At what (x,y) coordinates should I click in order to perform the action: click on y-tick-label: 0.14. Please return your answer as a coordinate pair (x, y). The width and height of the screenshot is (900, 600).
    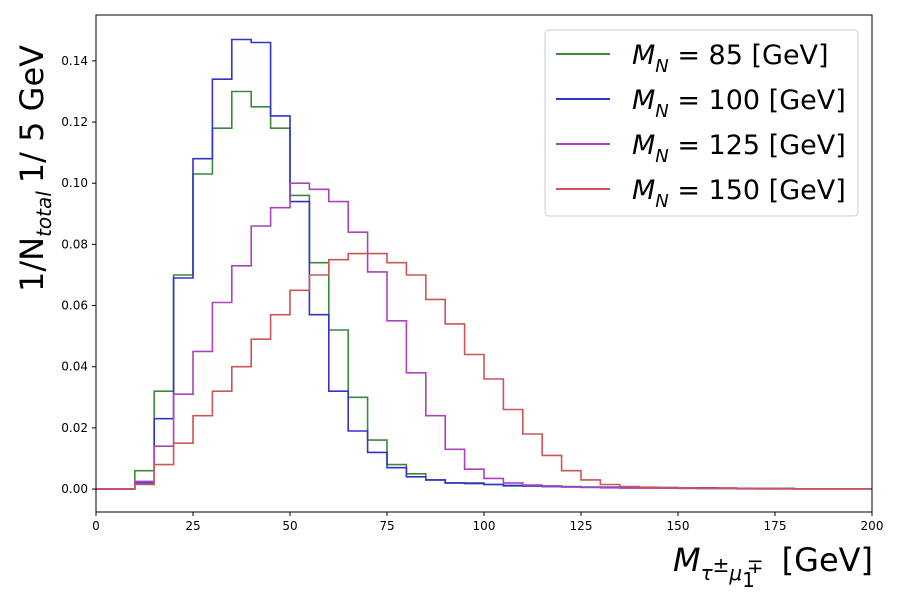
    Looking at the image, I should click on (74, 61).